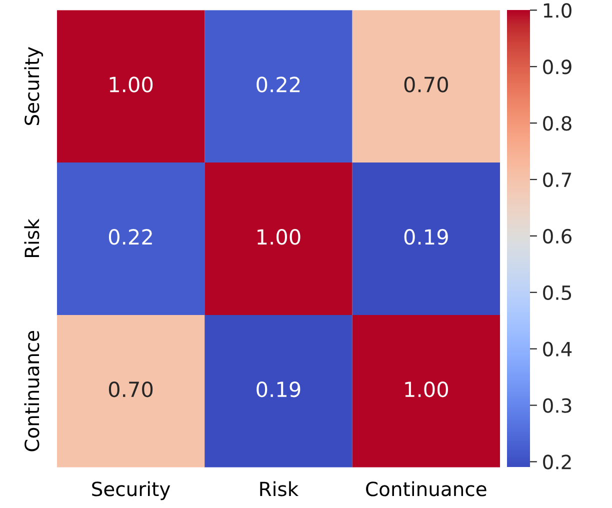  Describe the element at coordinates (32, 238) in the screenshot. I see `y-tick-label: Risk` at that location.